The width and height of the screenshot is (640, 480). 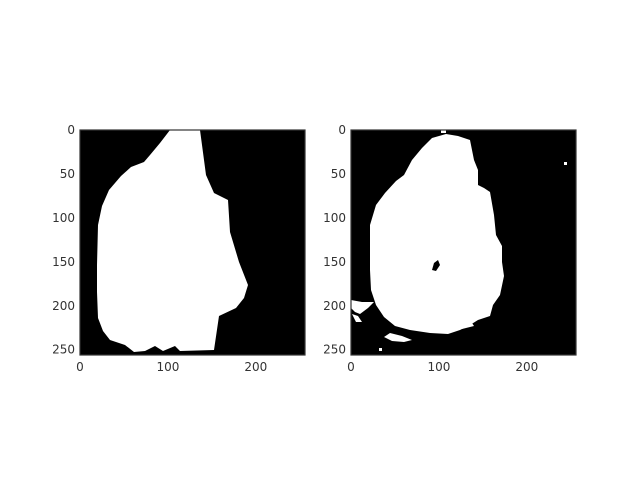 I want to click on left-x-tick-label: 0, so click(x=80, y=367).